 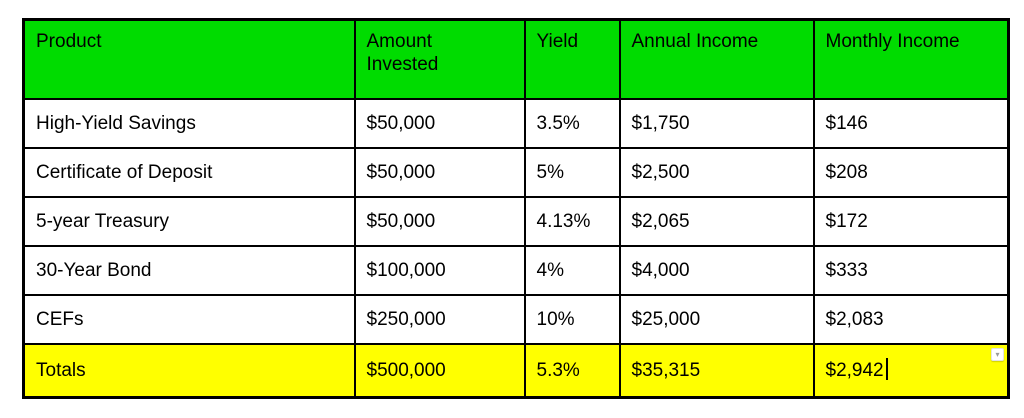 What do you see at coordinates (716, 59) in the screenshot?
I see `col-header-annual-income: Annual Income` at bounding box center [716, 59].